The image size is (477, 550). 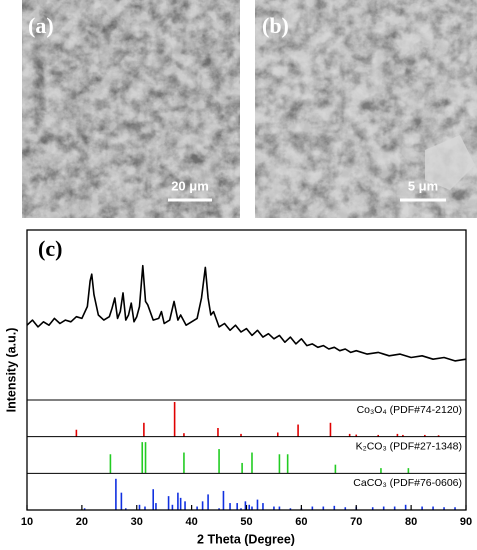 What do you see at coordinates (423, 185) in the screenshot?
I see `scale-label: 5 μm` at bounding box center [423, 185].